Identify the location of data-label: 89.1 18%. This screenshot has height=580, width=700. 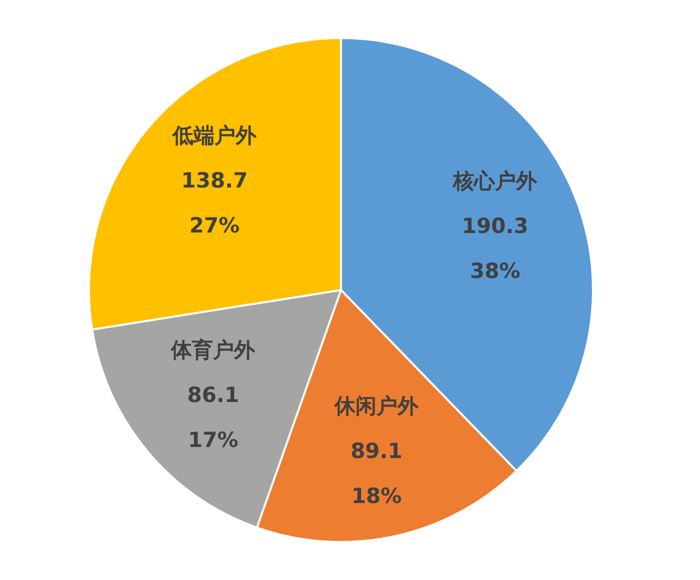
(376, 473).